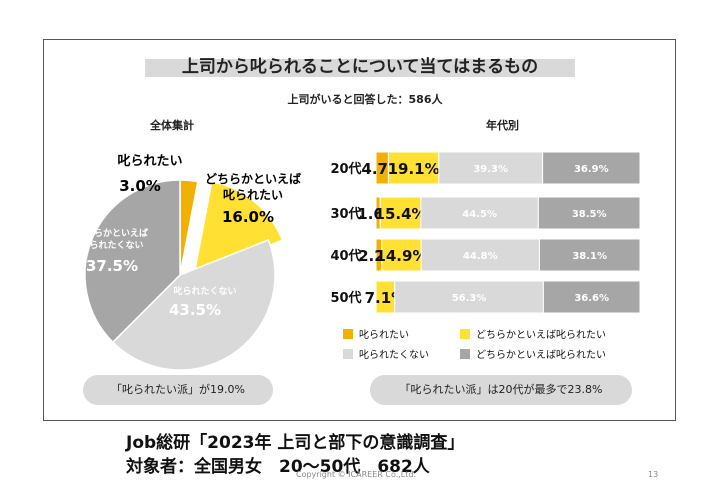  I want to click on bar-value-label: 36.6%, so click(591, 298).